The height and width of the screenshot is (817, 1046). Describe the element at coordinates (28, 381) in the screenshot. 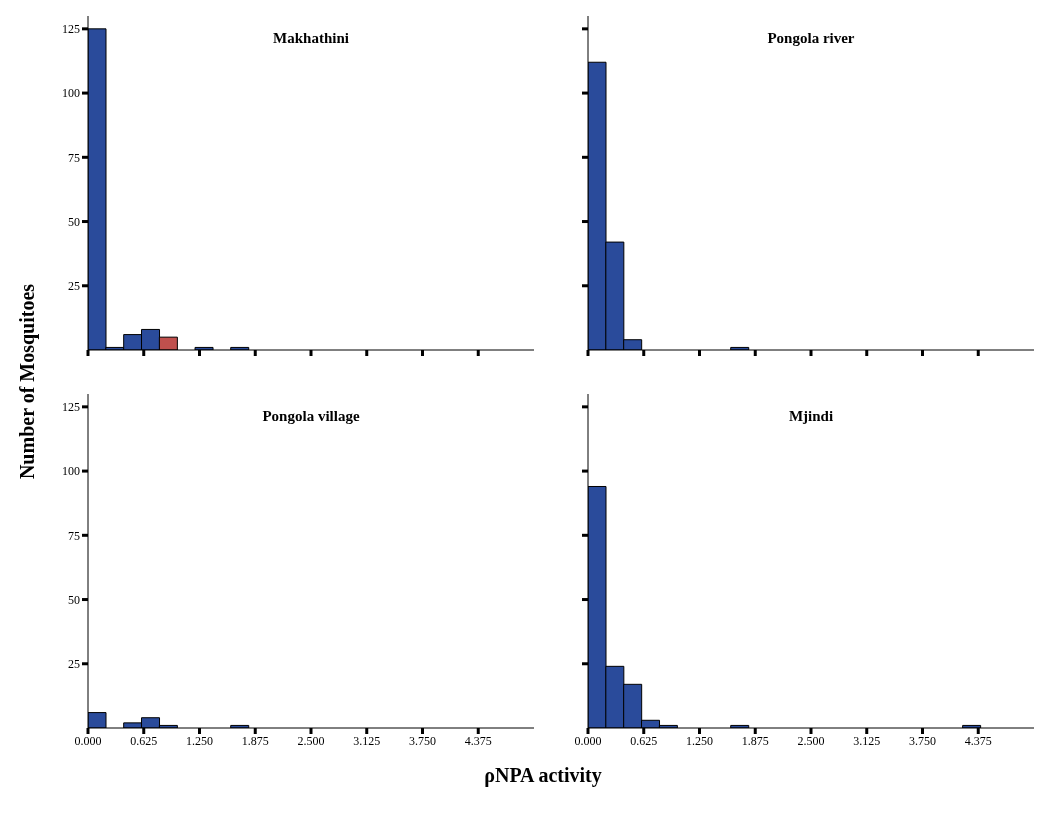

I see `y-axis-title: Number of Mosquitoes` at that location.